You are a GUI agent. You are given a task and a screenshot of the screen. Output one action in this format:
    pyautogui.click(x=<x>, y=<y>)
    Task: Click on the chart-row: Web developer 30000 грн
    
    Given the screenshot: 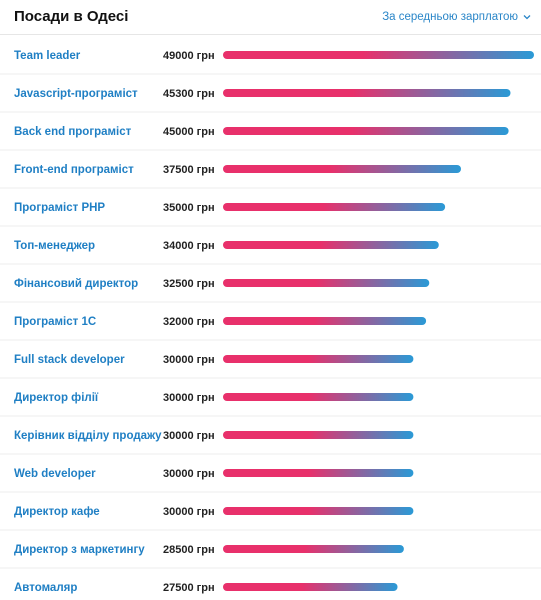 What is the action you would take?
    pyautogui.click(x=270, y=480)
    